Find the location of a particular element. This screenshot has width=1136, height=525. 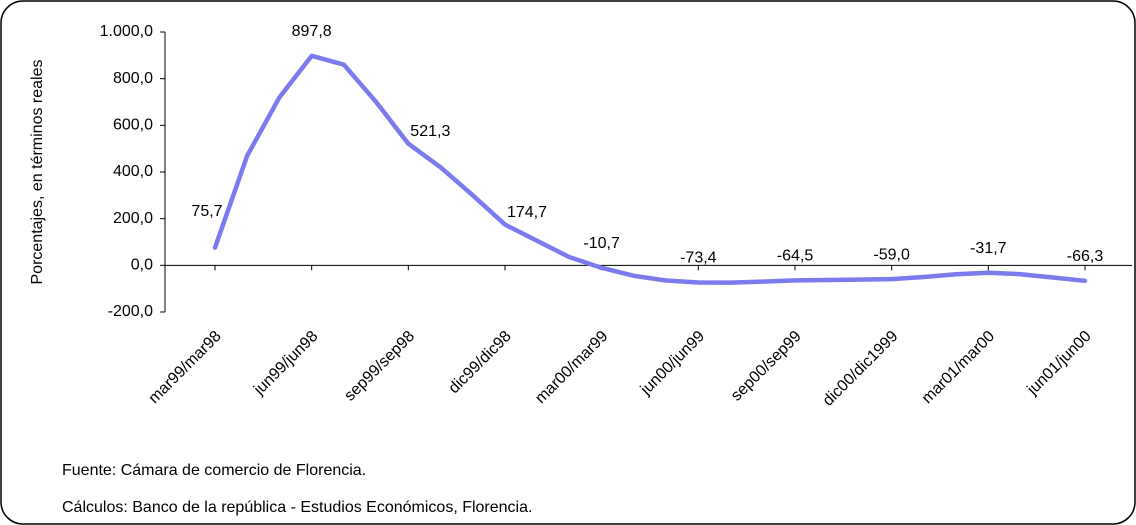

x-tick-label: sep00/sep99 is located at coordinates (766, 366).